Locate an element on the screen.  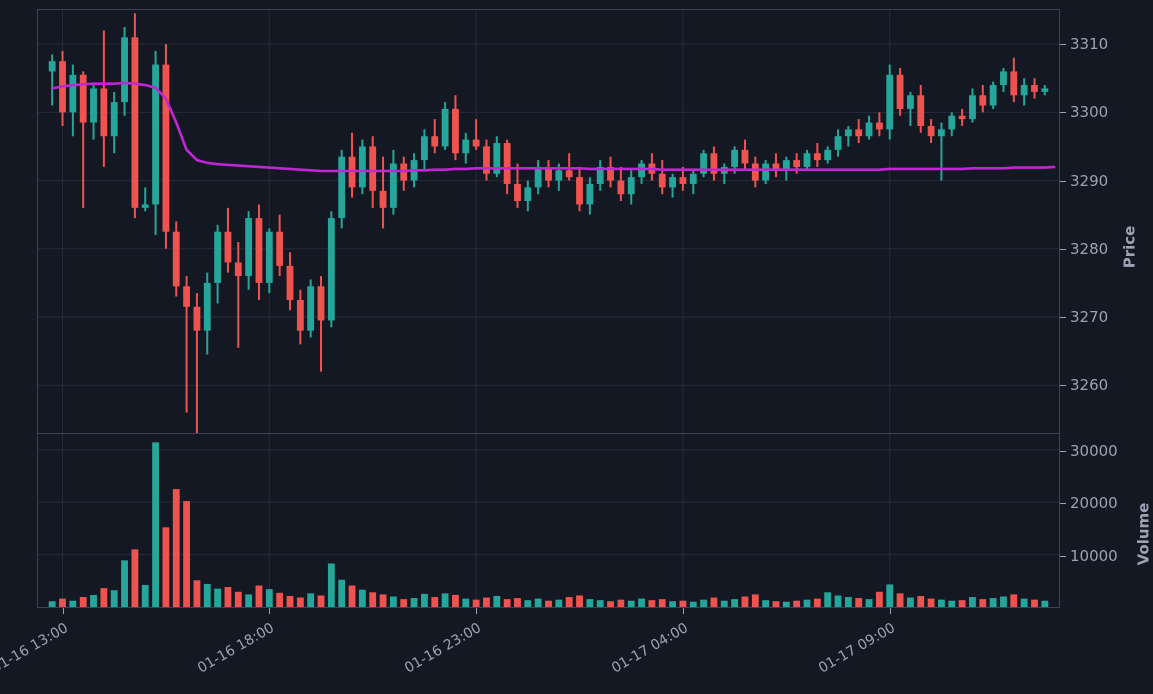
x-tick-label: 01-17 09:00 is located at coordinates (856, 648).